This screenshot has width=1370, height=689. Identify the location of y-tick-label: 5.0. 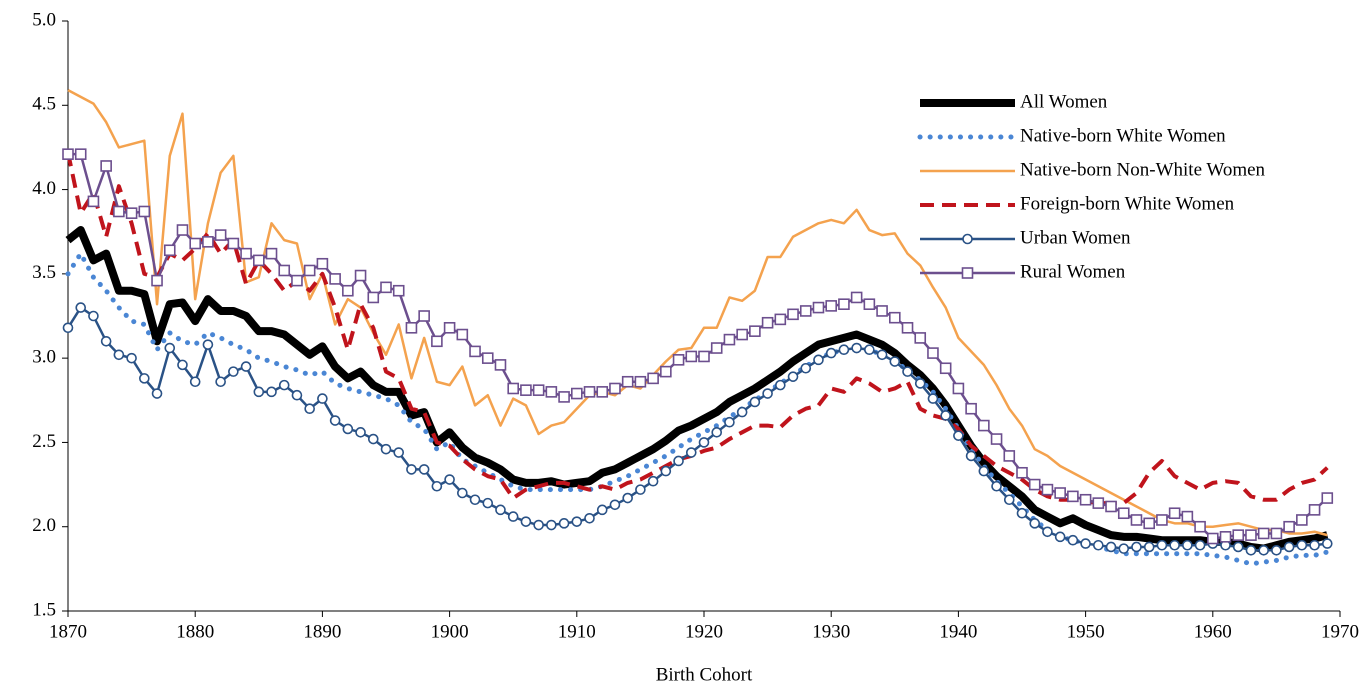
(44, 19).